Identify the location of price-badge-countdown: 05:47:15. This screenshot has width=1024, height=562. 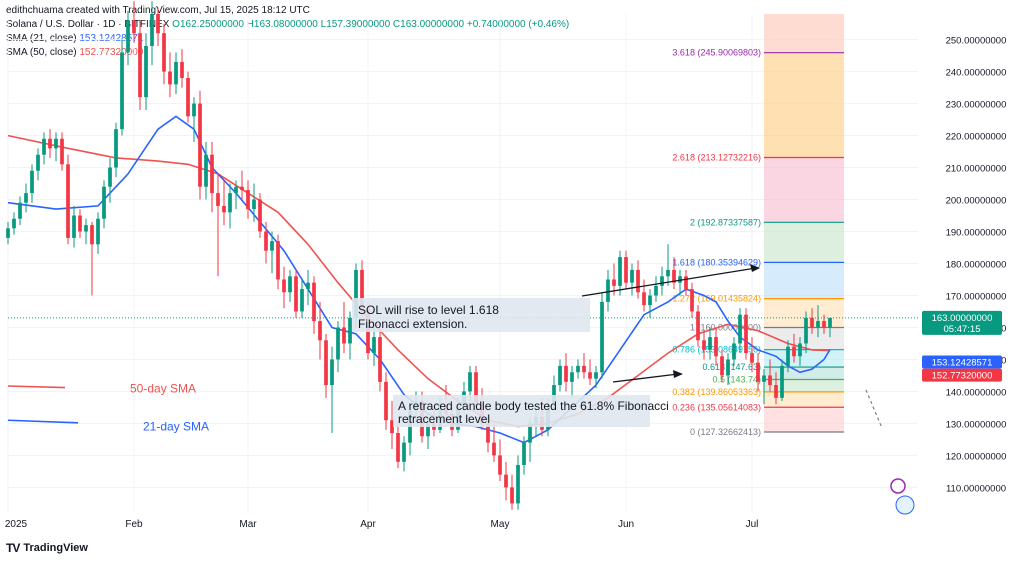
(962, 329).